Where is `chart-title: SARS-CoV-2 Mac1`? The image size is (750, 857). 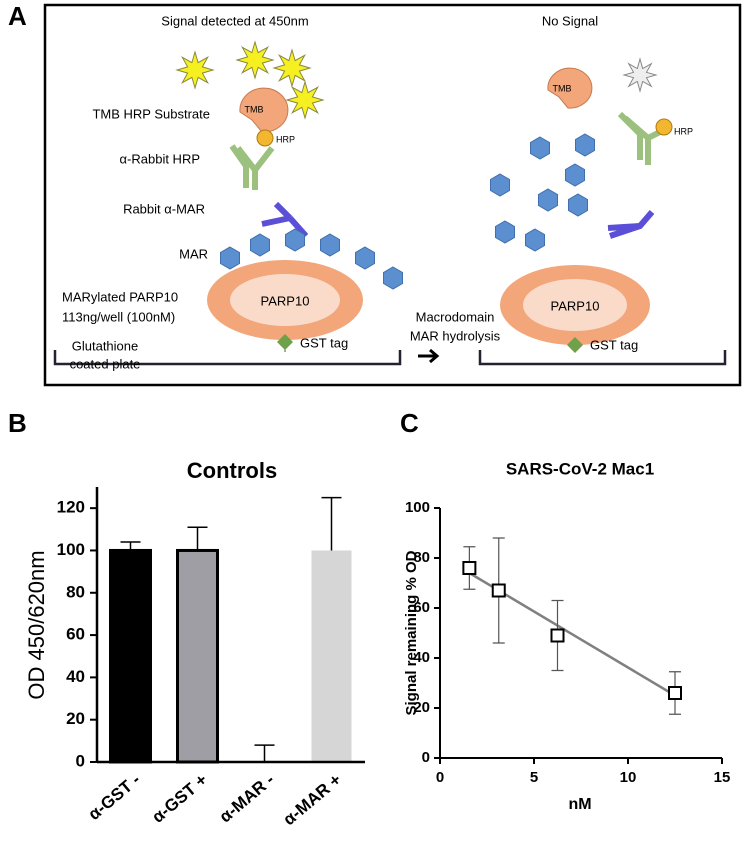
chart-title: SARS-CoV-2 Mac1 is located at coordinates (580, 468).